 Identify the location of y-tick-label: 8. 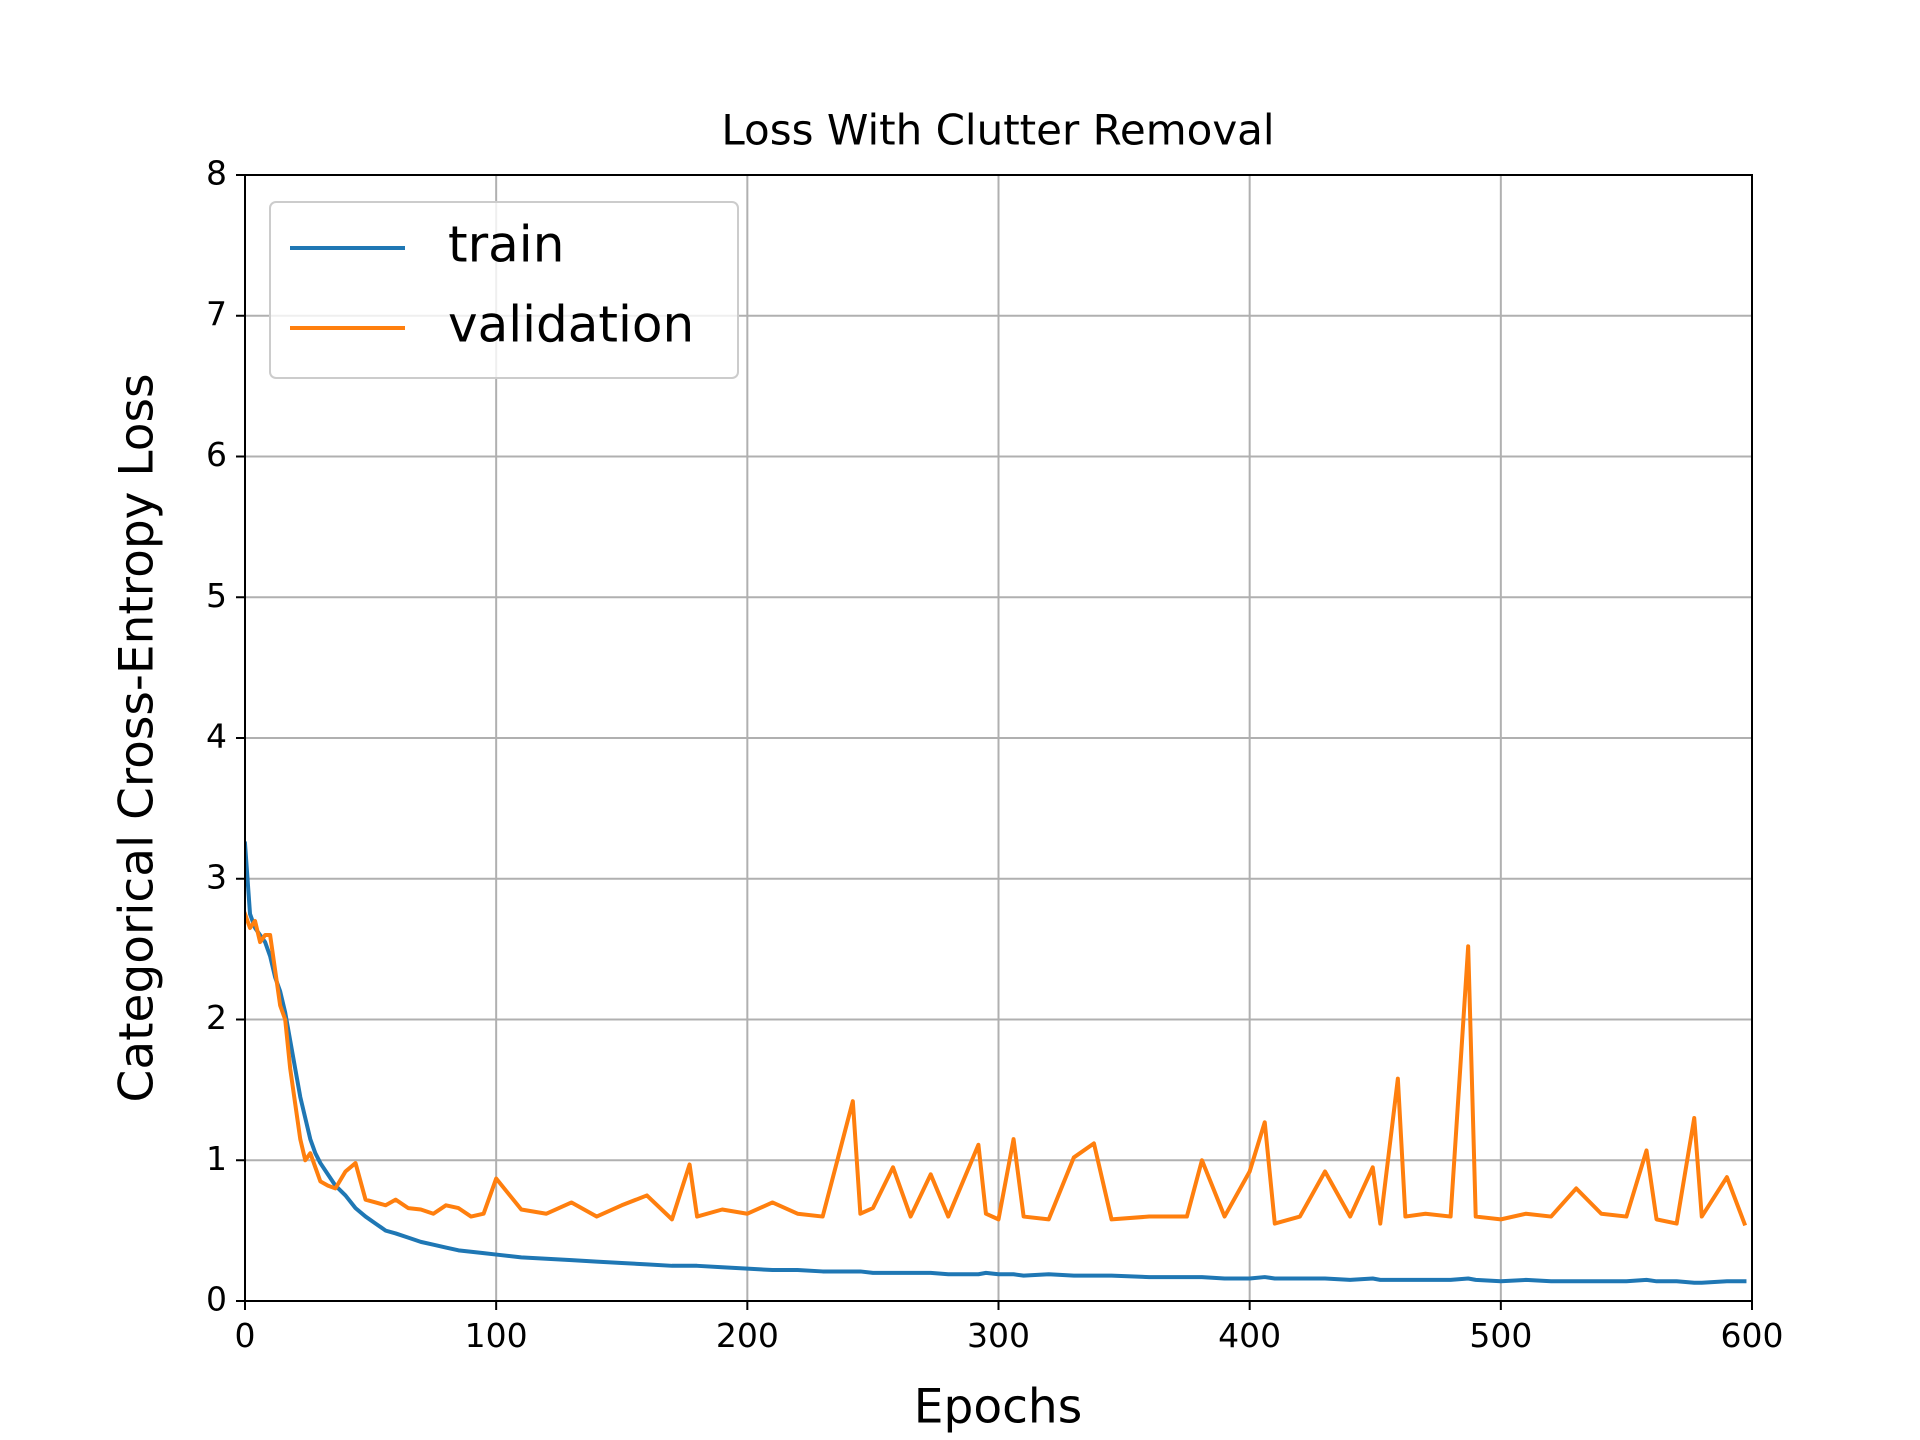
(216, 173).